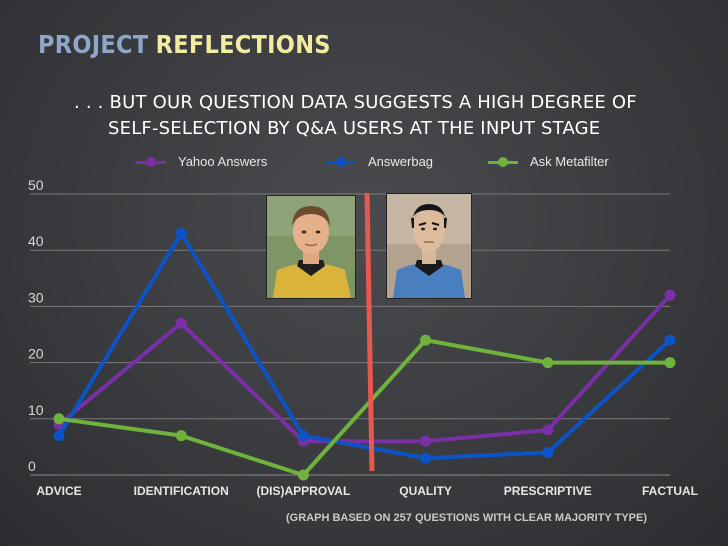 This screenshot has width=728, height=546. Describe the element at coordinates (36, 297) in the screenshot. I see `y-tick-label: 30` at that location.